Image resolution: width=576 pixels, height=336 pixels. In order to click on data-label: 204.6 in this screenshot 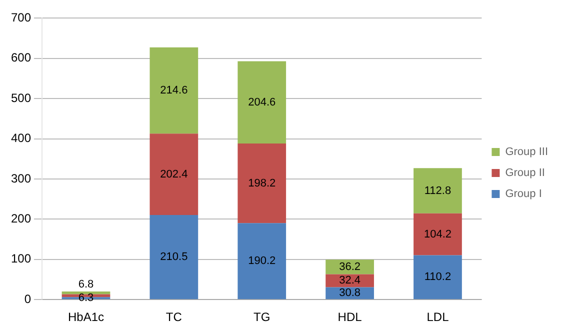, I will do `click(262, 102)`.